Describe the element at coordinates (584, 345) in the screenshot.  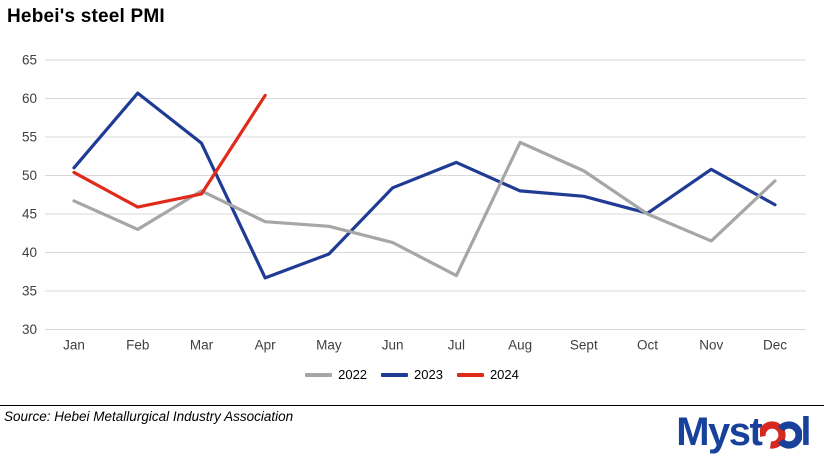
I see `x-axis-label: Sept` at that location.